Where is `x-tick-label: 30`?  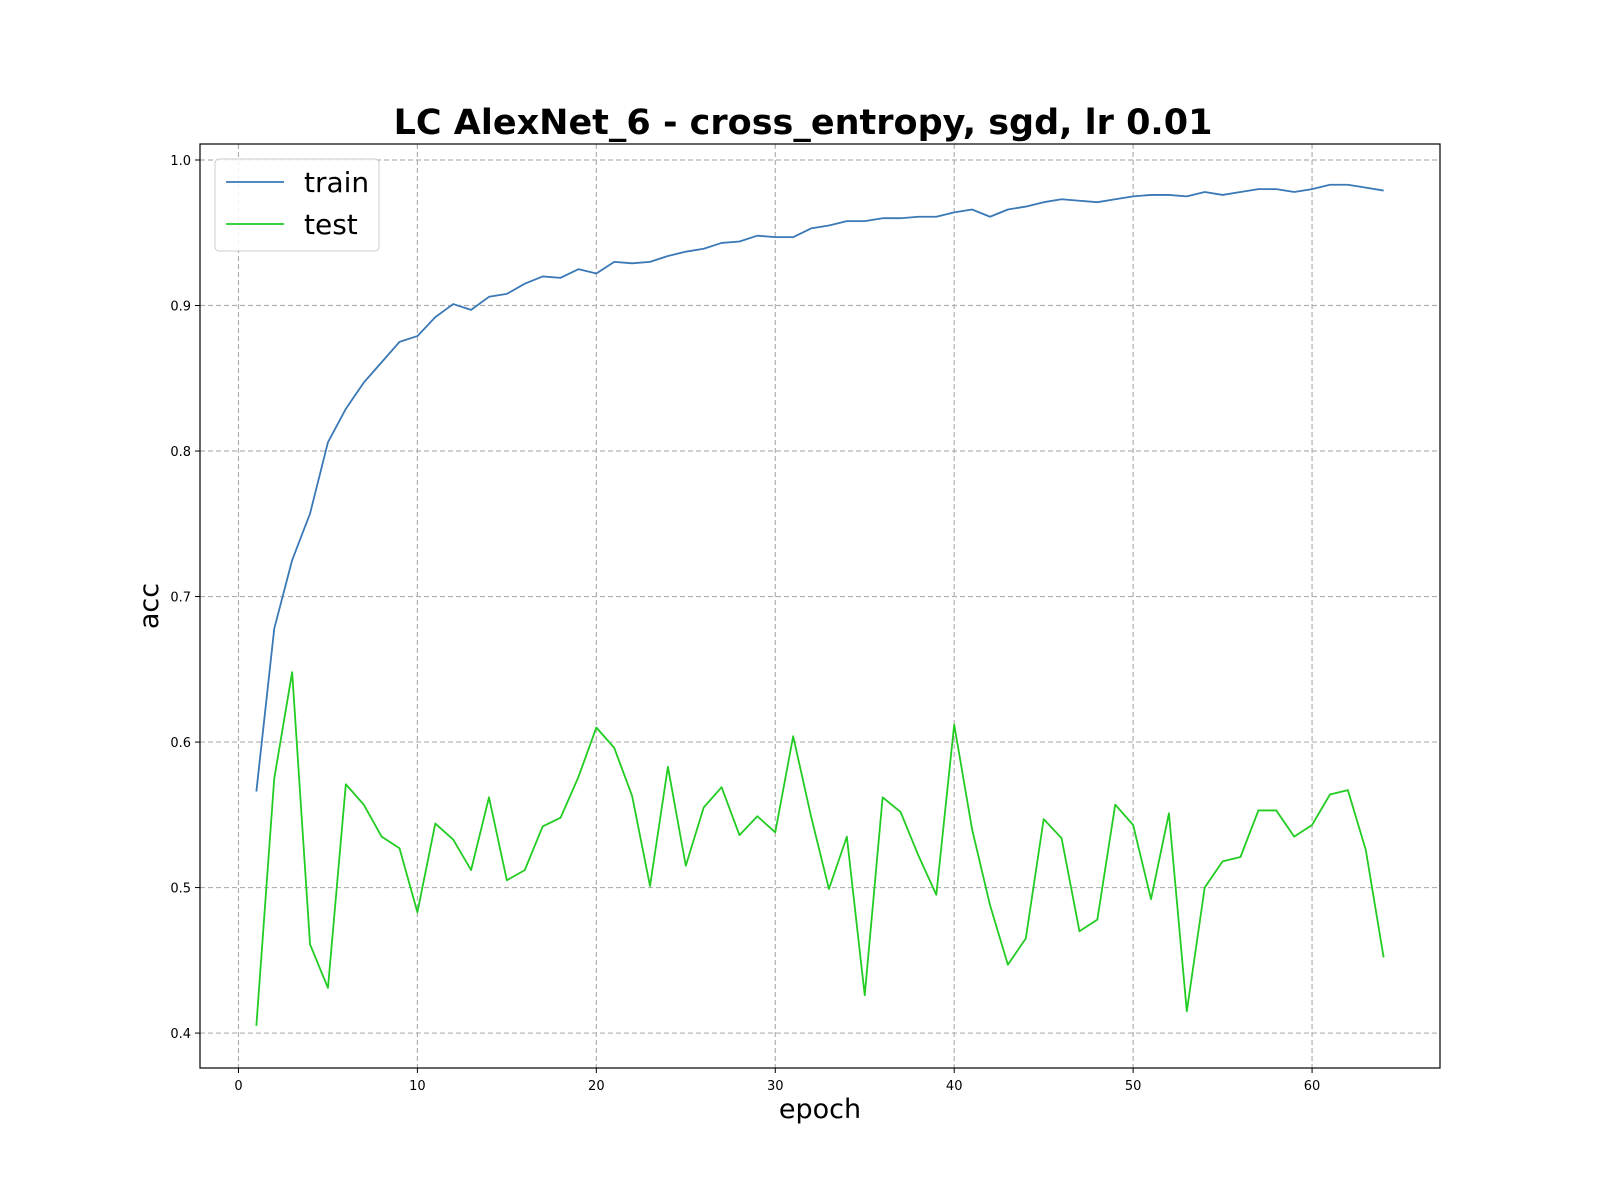
x-tick-label: 30 is located at coordinates (775, 1086).